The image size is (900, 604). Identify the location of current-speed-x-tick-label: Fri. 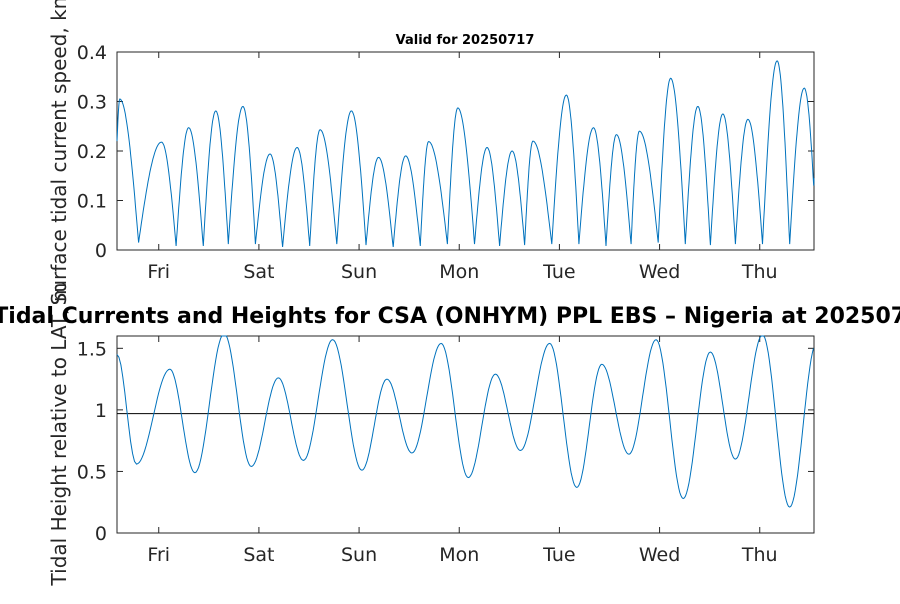
(158, 272).